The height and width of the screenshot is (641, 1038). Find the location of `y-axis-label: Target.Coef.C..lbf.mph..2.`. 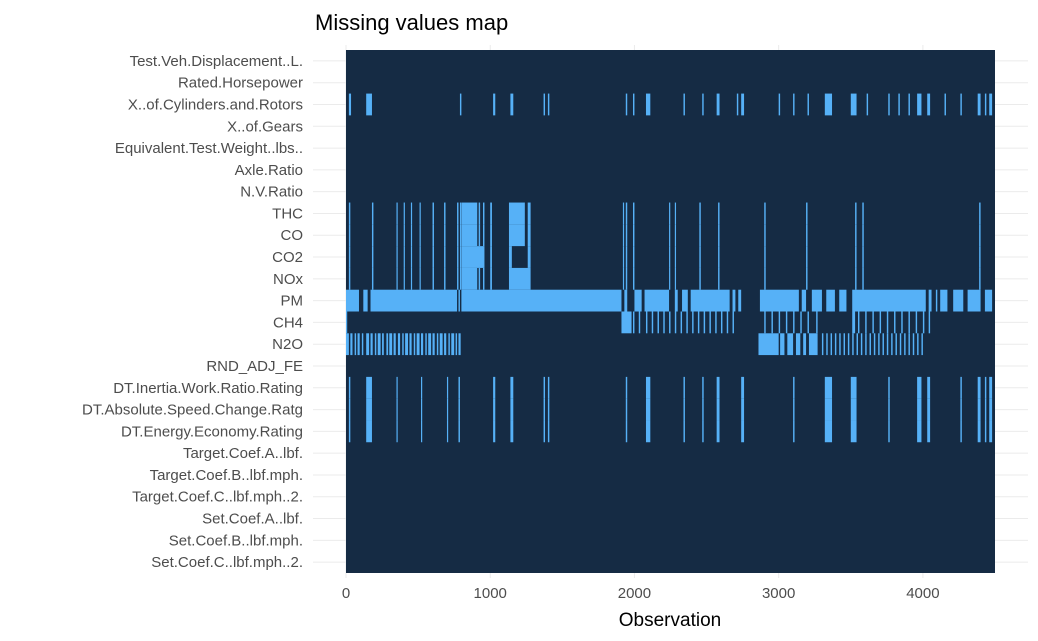

y-axis-label: Target.Coef.C..lbf.mph..2. is located at coordinates (217, 497).